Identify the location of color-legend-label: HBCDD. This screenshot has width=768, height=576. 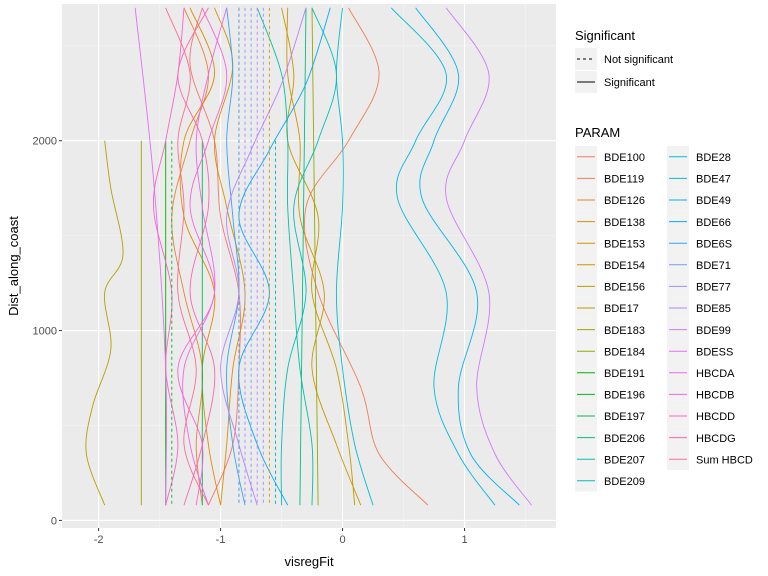
(715, 417).